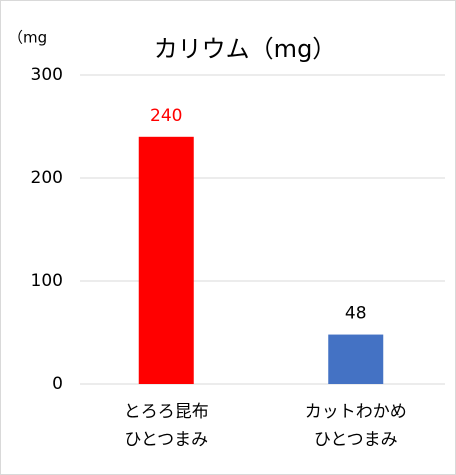  What do you see at coordinates (57, 384) in the screenshot?
I see `y-tick-label: 0` at bounding box center [57, 384].